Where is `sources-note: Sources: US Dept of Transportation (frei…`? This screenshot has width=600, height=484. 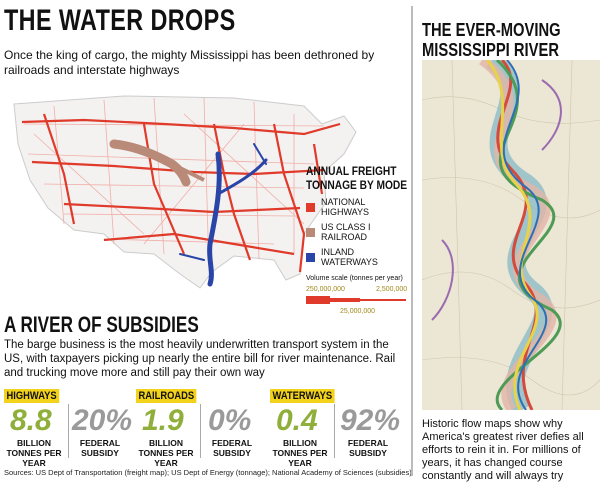
sources-note: Sources: US Dept of Transportation (frei… is located at coordinates (208, 472).